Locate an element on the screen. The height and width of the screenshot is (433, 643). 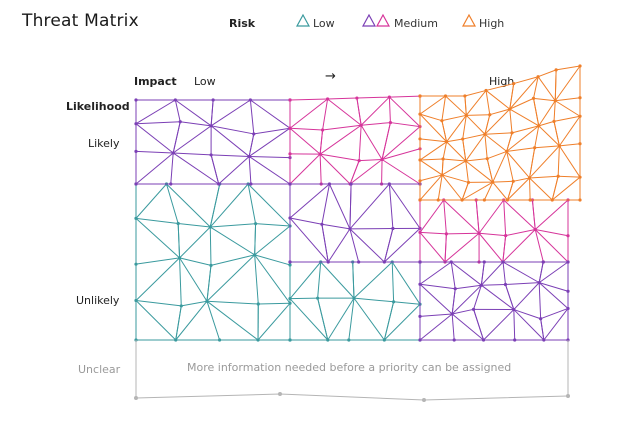
medium-triangles-icon is located at coordinates (376, 20).